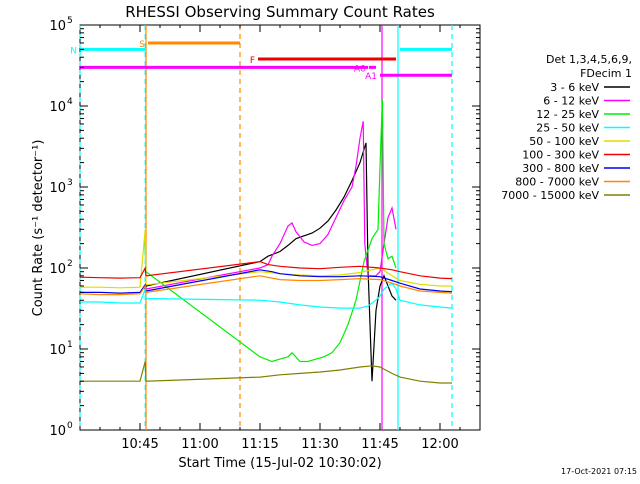 The image size is (640, 484). What do you see at coordinates (70, 264) in the screenshot?
I see `y-tick-exponent-2: 2` at bounding box center [70, 264].